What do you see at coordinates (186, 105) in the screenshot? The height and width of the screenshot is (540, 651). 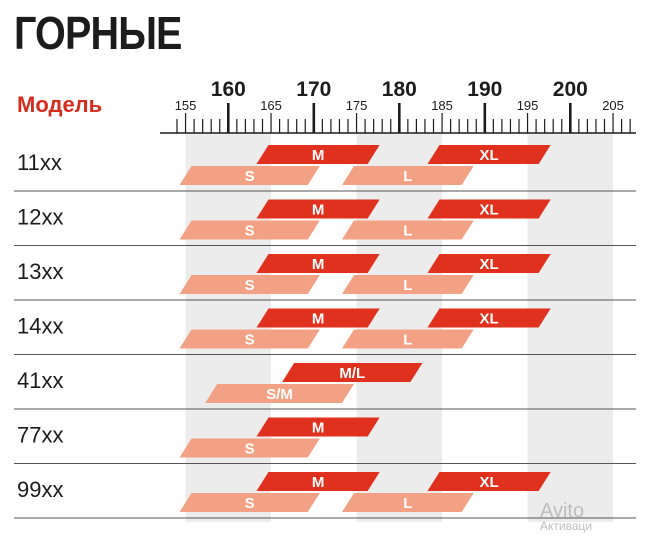 I see `minor-tick-label: 155` at bounding box center [186, 105].